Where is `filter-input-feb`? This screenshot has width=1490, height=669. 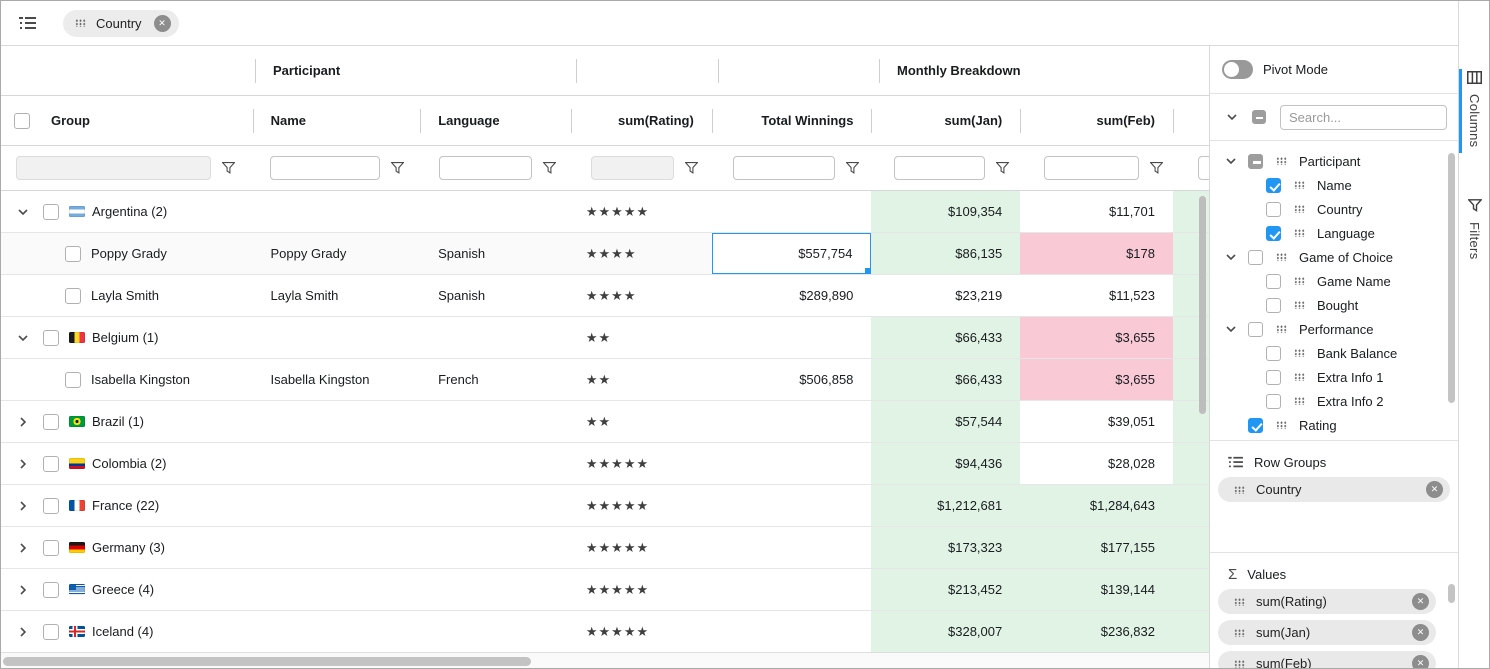 filter-input-feb is located at coordinates (1091, 168).